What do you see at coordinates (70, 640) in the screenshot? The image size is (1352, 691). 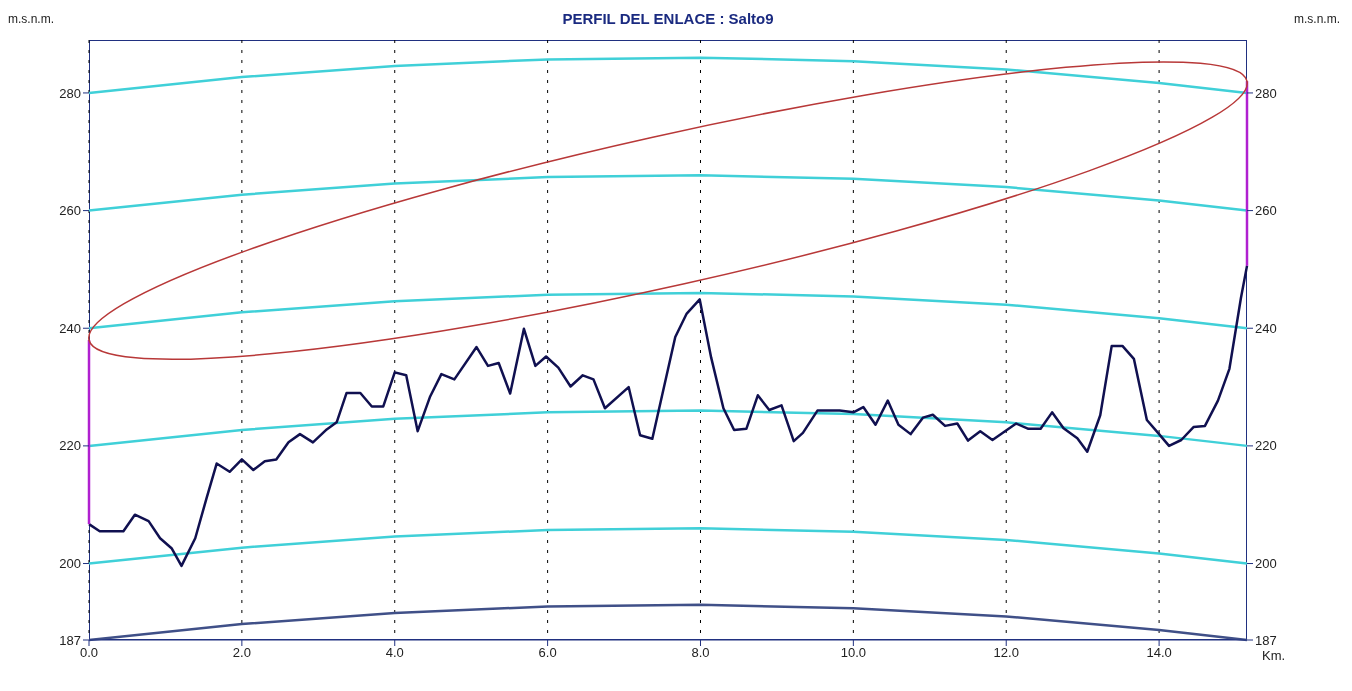 I see `y-tick-label: 187` at bounding box center [70, 640].